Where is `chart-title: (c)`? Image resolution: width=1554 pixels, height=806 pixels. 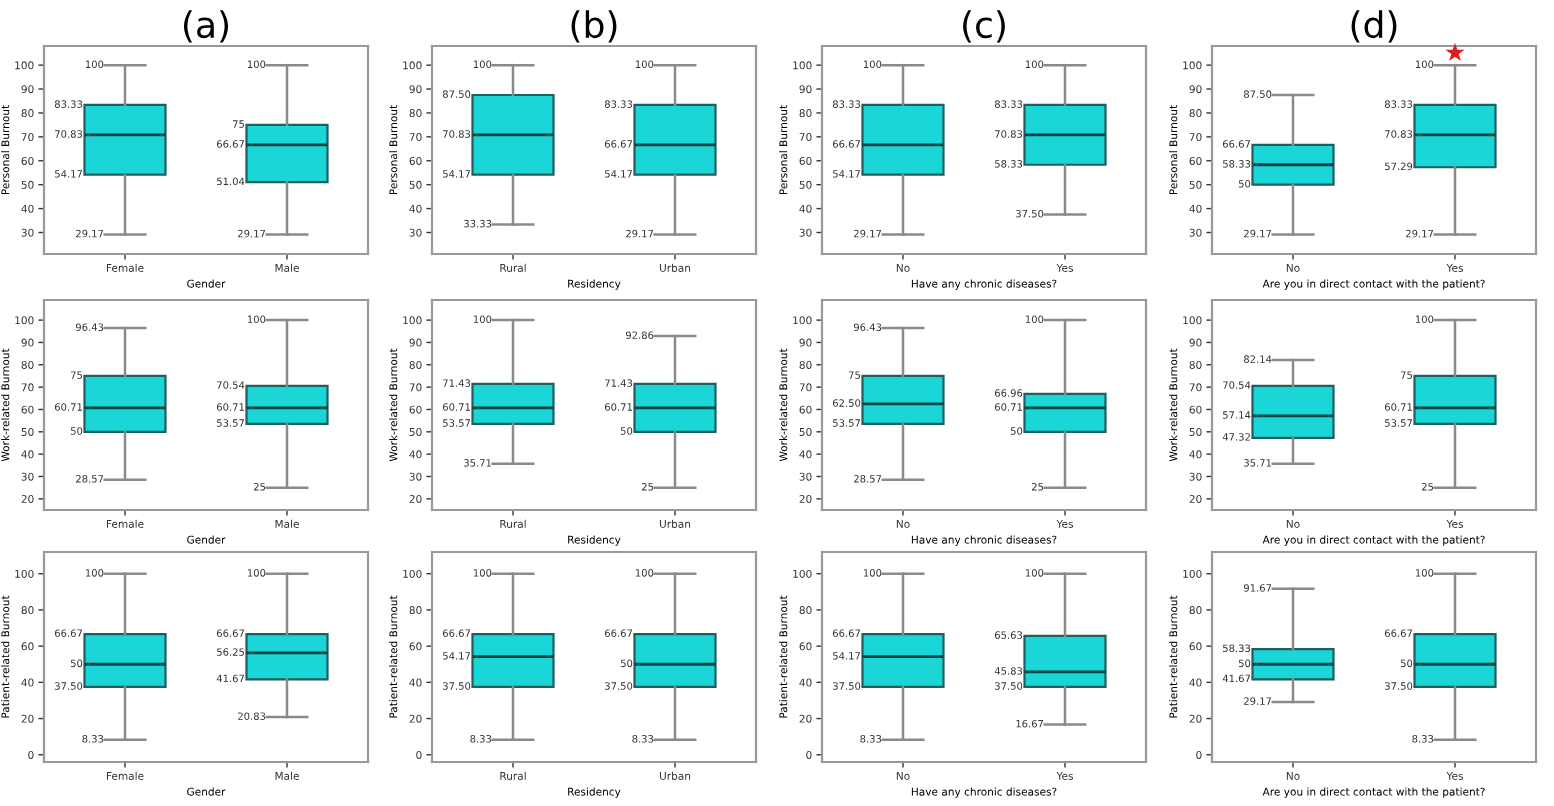
chart-title: (c) is located at coordinates (984, 26).